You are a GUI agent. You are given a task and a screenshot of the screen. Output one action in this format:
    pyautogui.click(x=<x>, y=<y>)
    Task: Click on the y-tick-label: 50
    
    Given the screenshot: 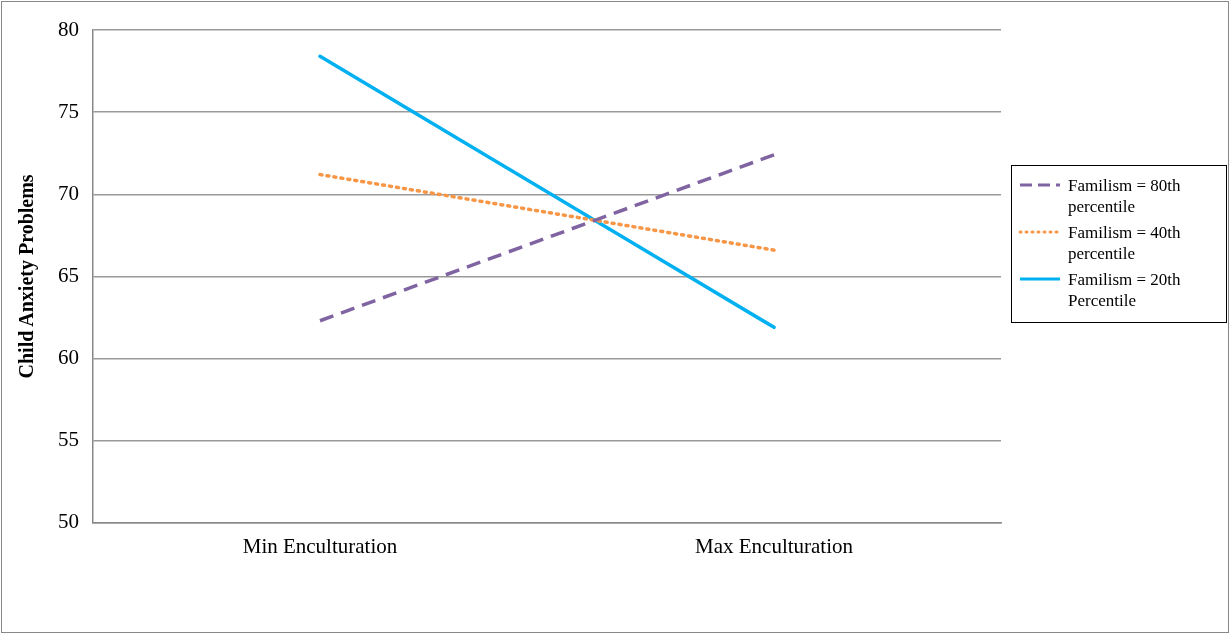 What is the action you would take?
    pyautogui.click(x=68, y=521)
    